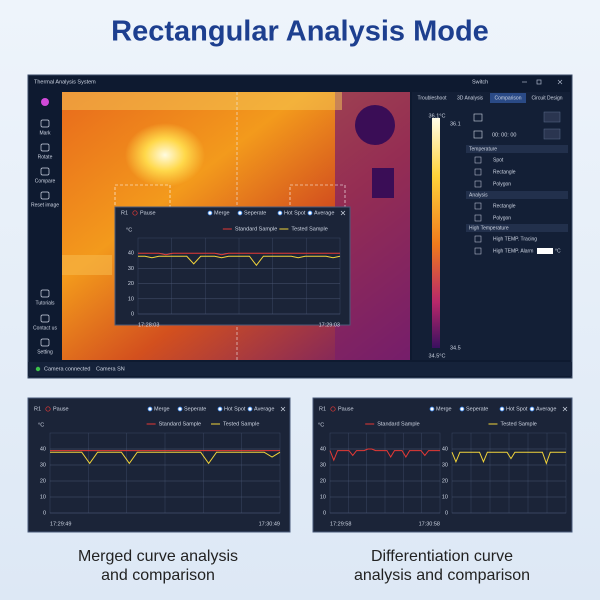  Describe the element at coordinates (158, 575) in the screenshot. I see `caption: and comparison` at that location.